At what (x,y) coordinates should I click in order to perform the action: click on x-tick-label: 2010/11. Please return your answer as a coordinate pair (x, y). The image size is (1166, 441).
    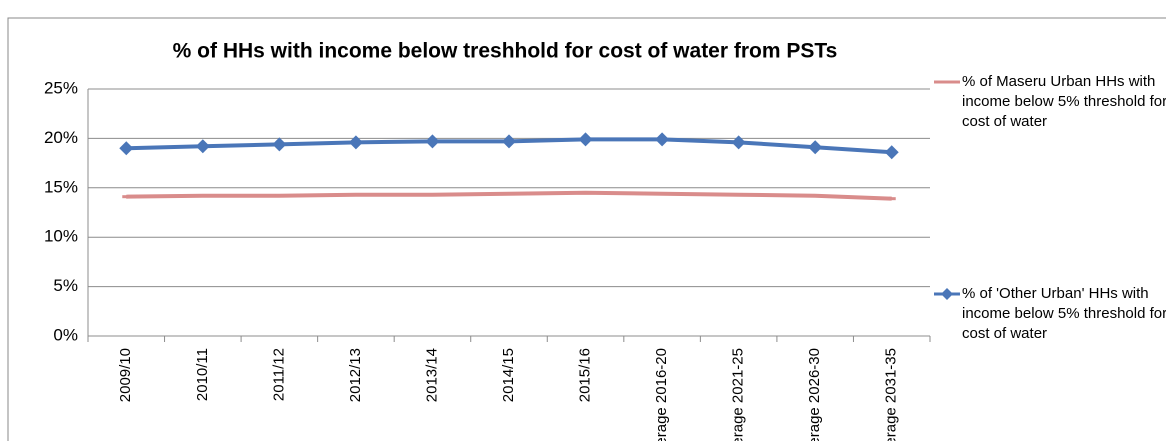
    Looking at the image, I should click on (202, 374).